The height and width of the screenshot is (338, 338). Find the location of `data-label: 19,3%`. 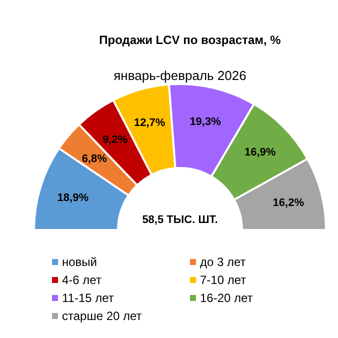

data-label: 19,3% is located at coordinates (206, 122).